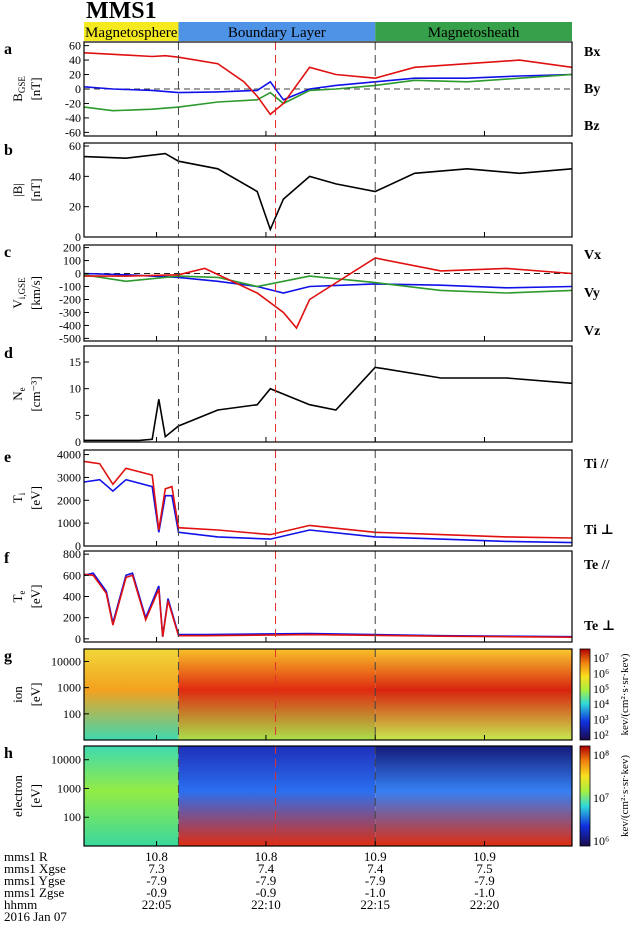  I want to click on panel-c-ylabel-sub: i,GSE, so click(22, 288).